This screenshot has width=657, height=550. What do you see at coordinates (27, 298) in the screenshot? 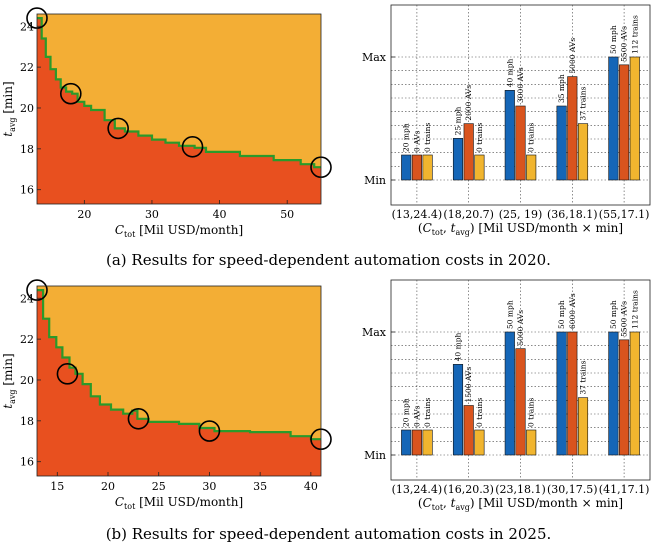
I see `b-left-ytick-label-4: 24` at bounding box center [27, 298].